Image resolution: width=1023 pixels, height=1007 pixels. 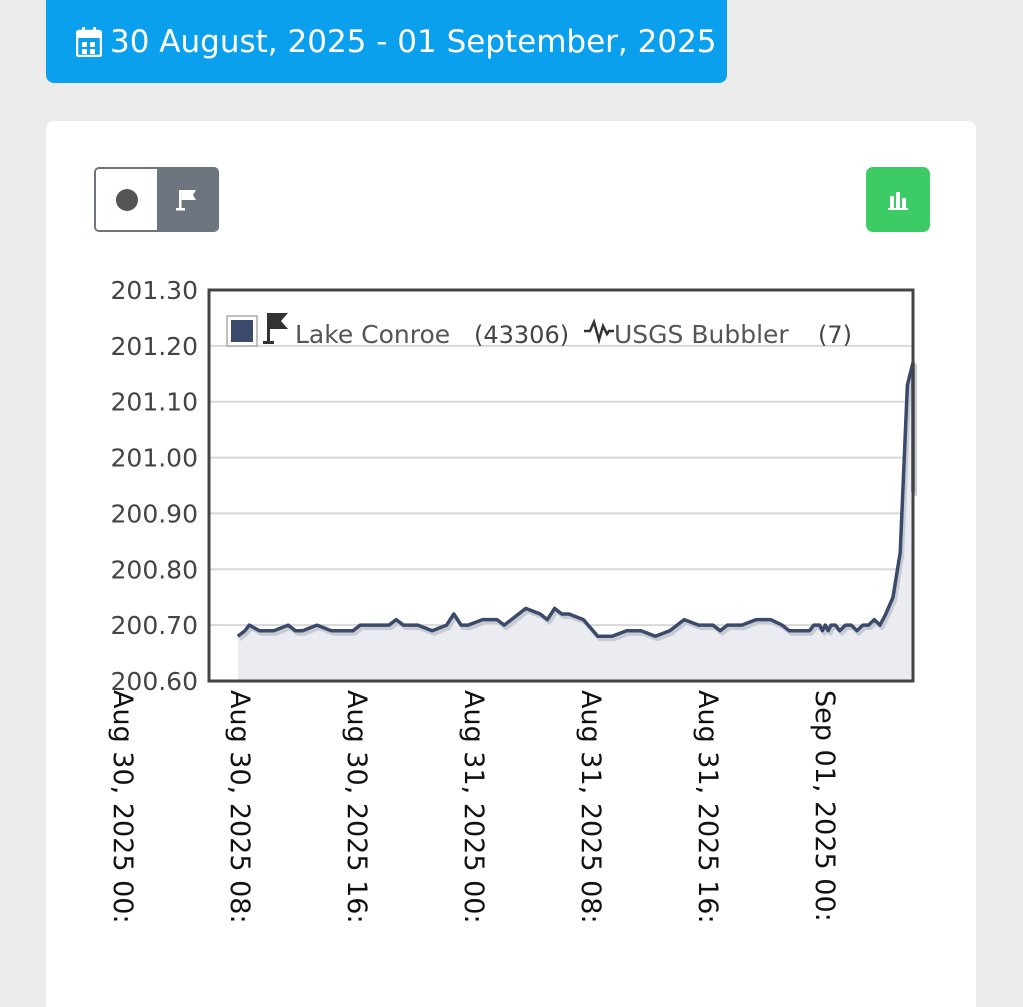 What do you see at coordinates (413, 41) in the screenshot?
I see `date-range-label: 30 August, 2025 - 01 September, 2025` at bounding box center [413, 41].